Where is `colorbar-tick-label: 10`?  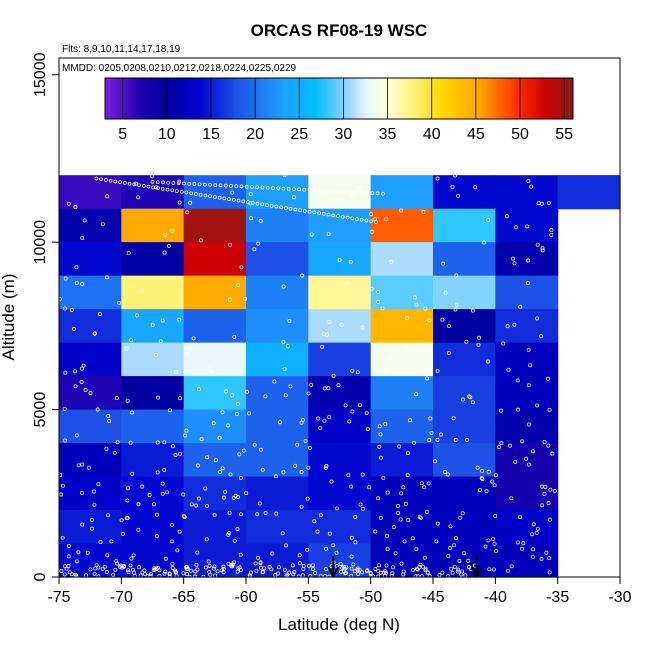
colorbar-tick-label: 10 is located at coordinates (167, 134).